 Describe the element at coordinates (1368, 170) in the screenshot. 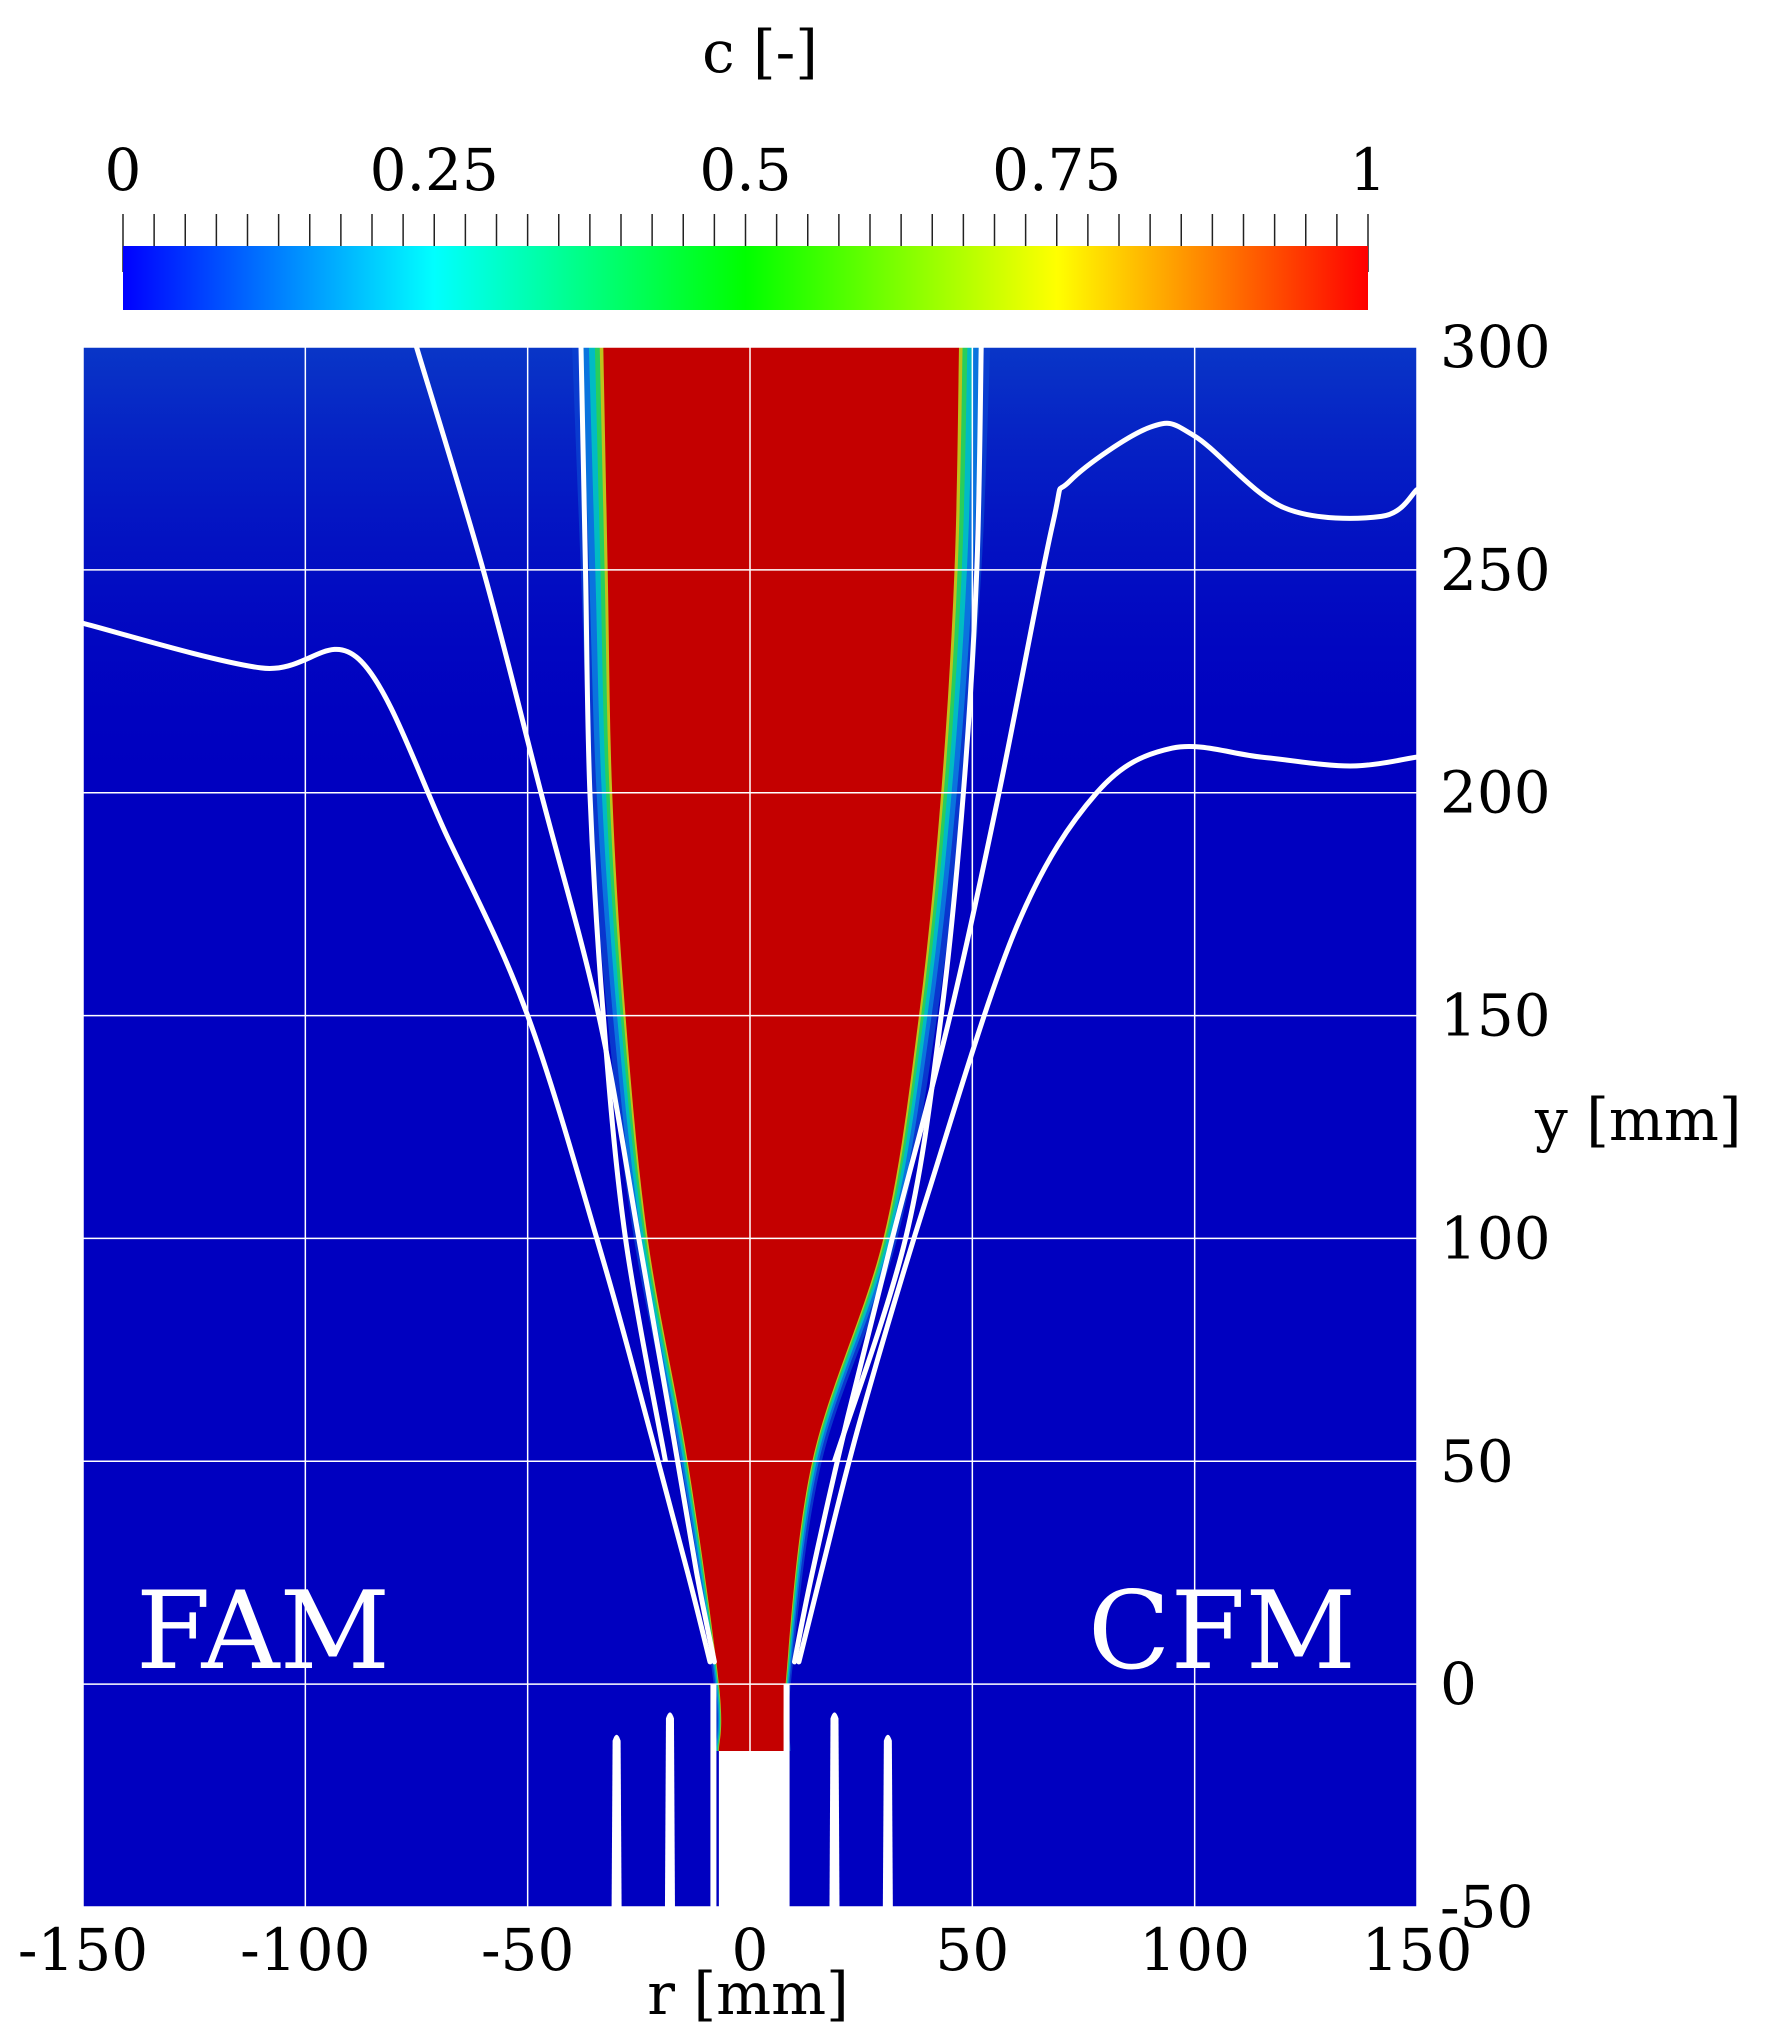

I see `colorbar-tick-label: 1` at that location.